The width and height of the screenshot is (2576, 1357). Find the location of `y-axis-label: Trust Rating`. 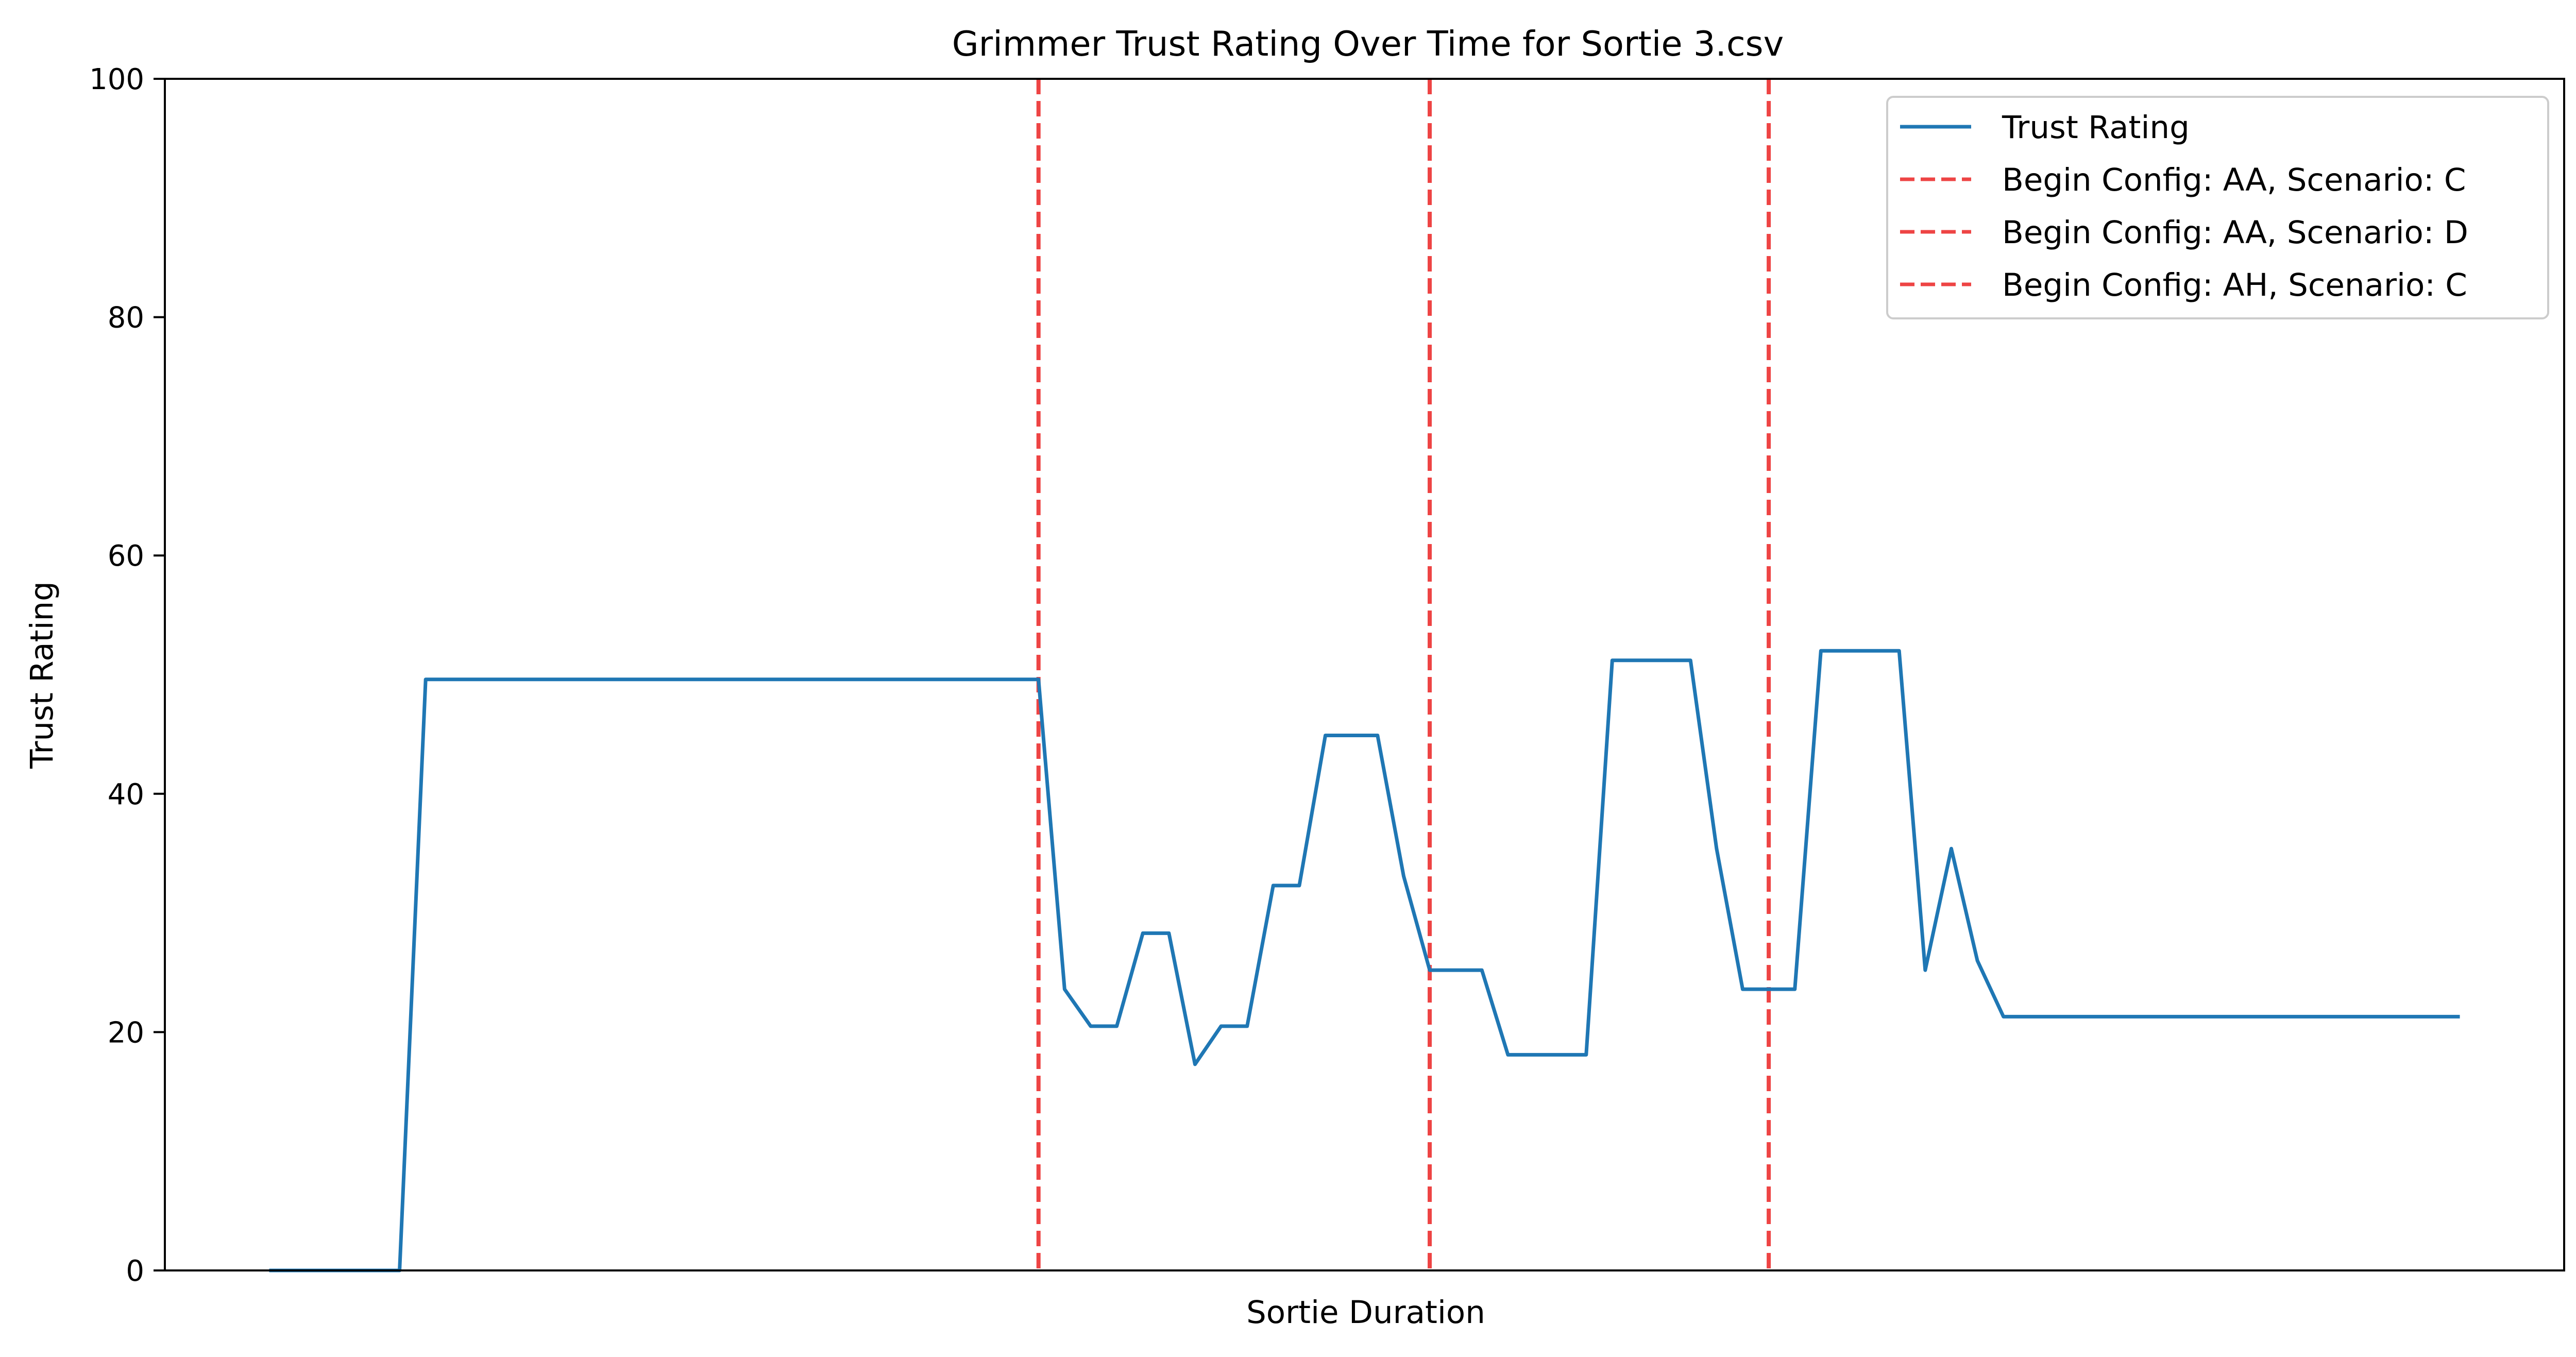

y-axis-label: Trust Rating is located at coordinates (42, 675).